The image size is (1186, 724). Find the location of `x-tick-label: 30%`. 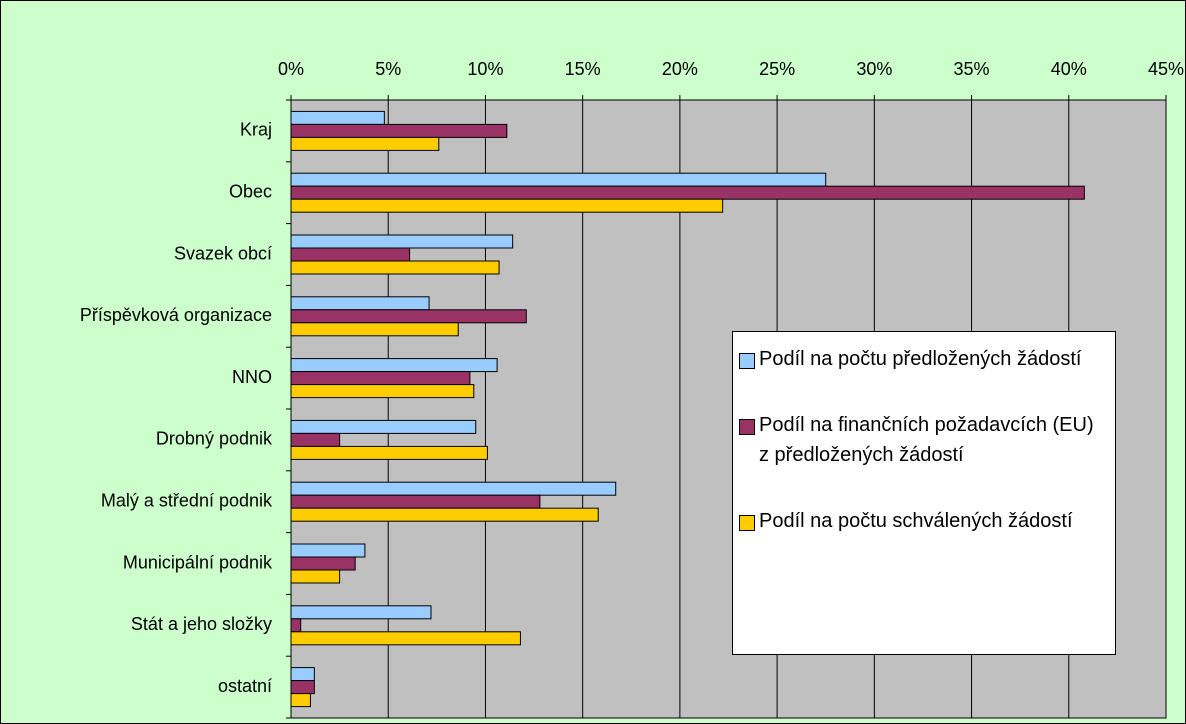

x-tick-label: 30% is located at coordinates (874, 69).